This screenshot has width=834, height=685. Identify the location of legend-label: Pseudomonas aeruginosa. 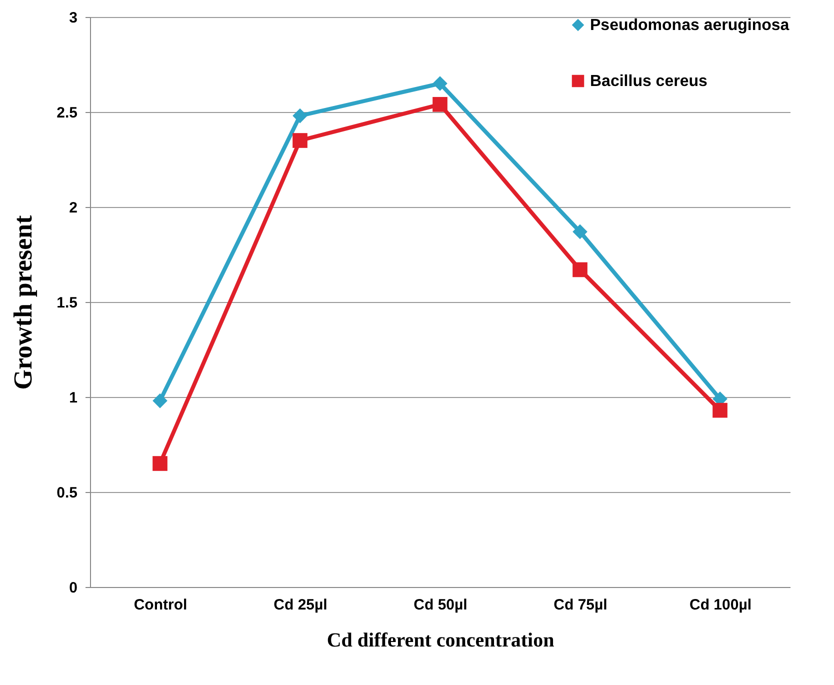
(690, 25).